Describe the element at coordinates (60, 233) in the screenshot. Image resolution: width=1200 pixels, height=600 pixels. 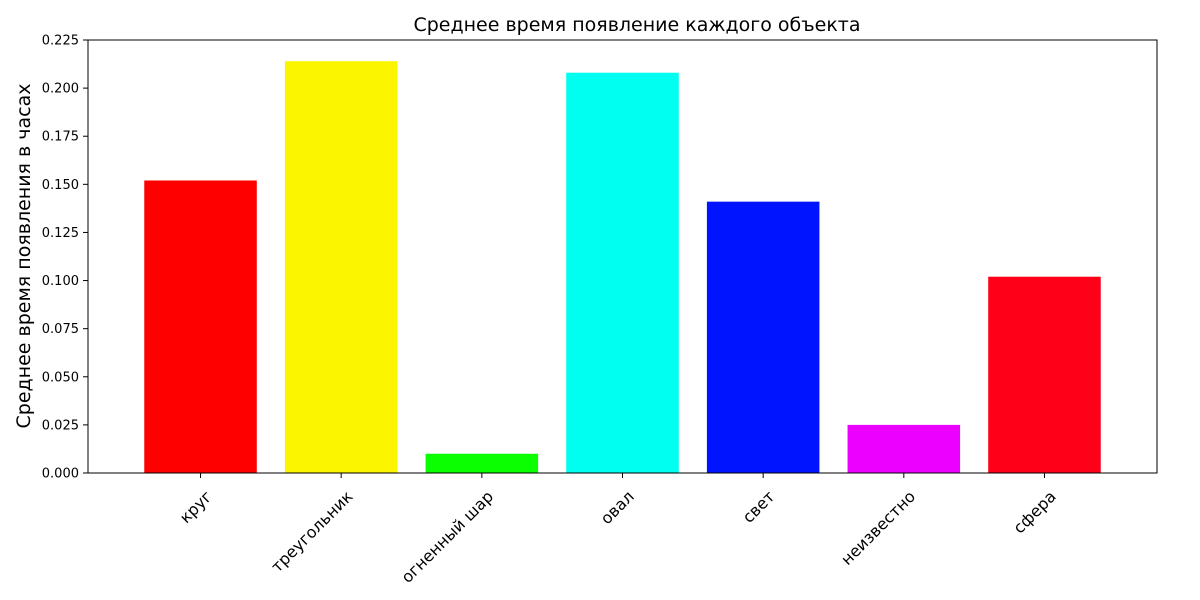
I see `y-tick-label: 0.125` at that location.